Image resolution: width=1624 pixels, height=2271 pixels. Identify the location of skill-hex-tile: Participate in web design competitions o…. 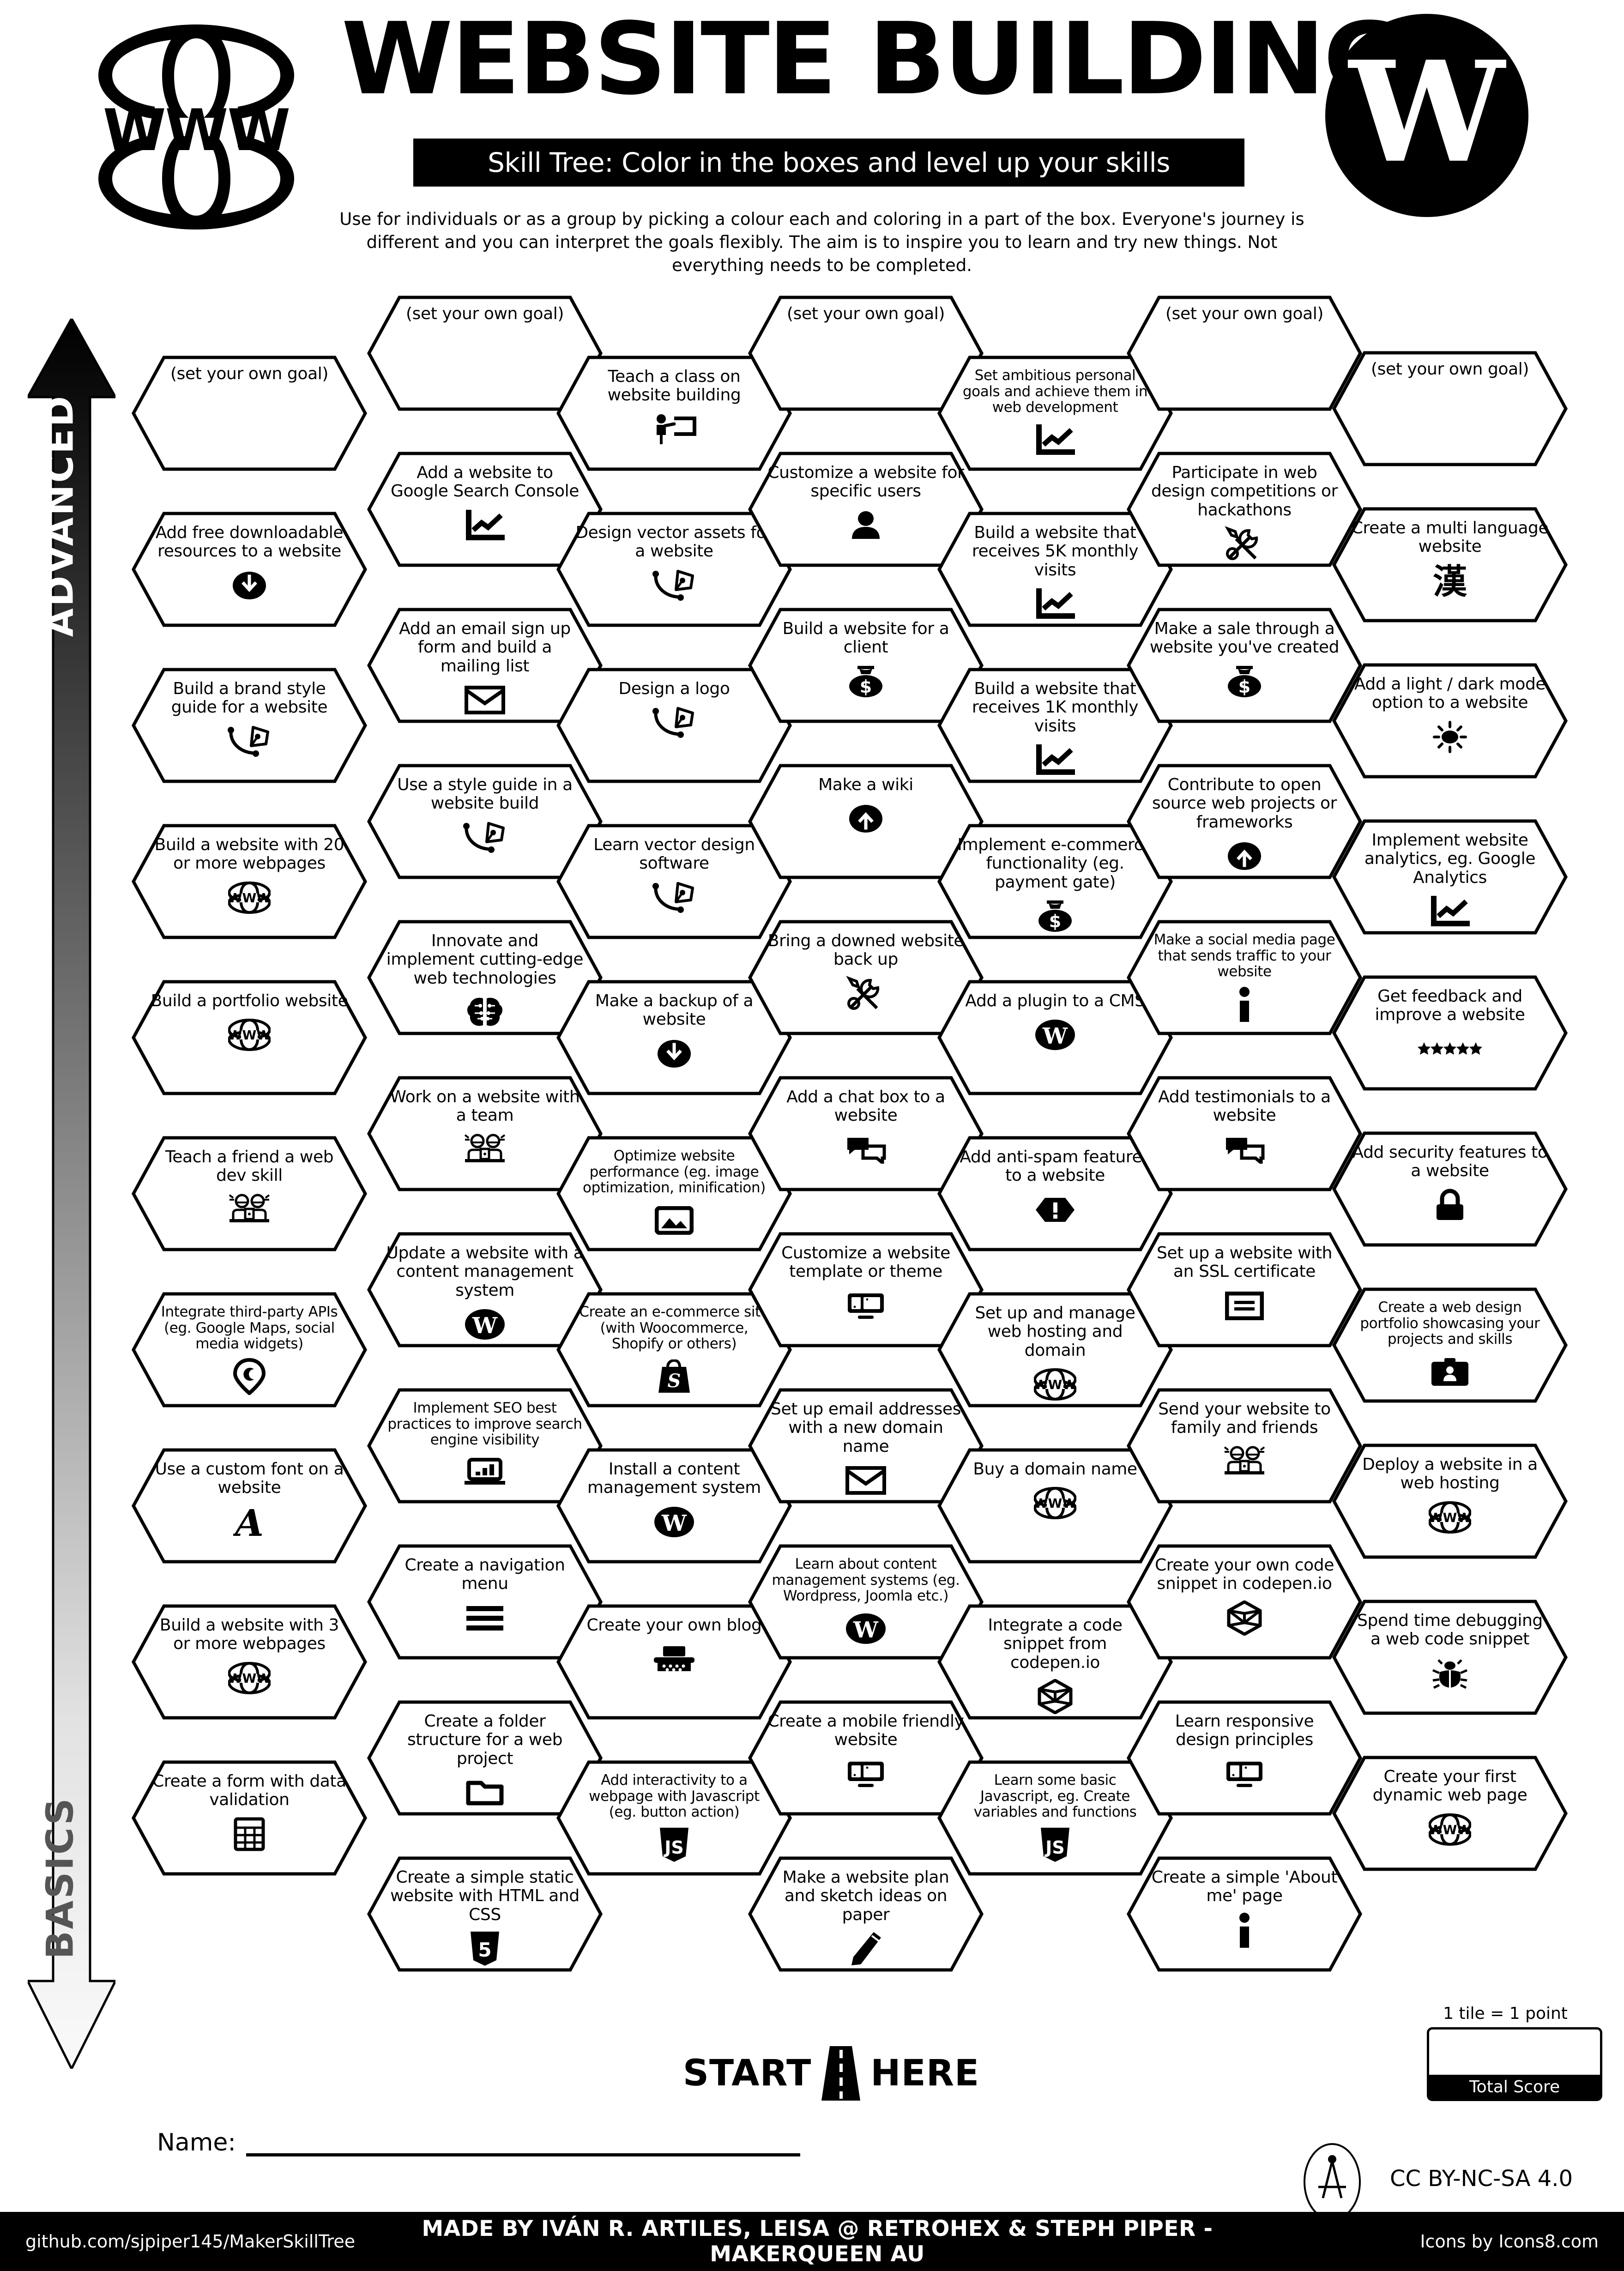
(1244, 509).